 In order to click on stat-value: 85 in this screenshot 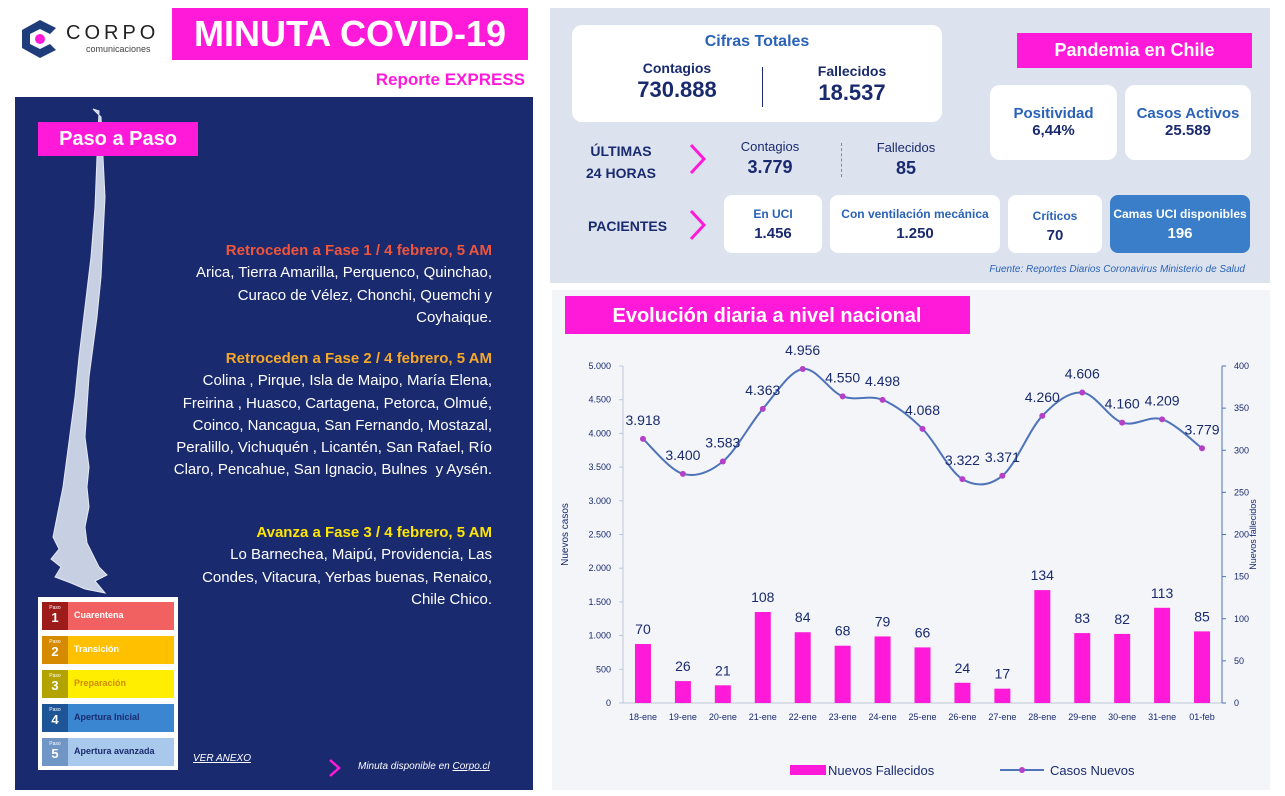, I will do `click(906, 168)`.